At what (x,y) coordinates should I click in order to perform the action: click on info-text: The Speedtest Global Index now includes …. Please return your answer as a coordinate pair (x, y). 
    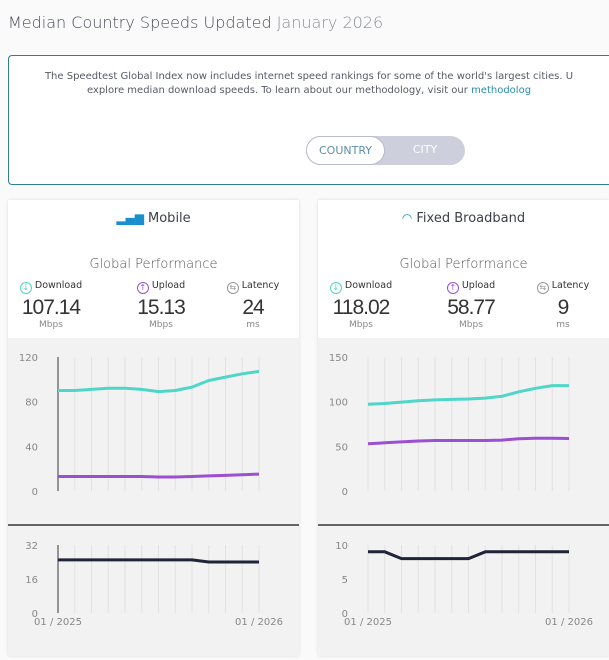
    Looking at the image, I should click on (309, 84).